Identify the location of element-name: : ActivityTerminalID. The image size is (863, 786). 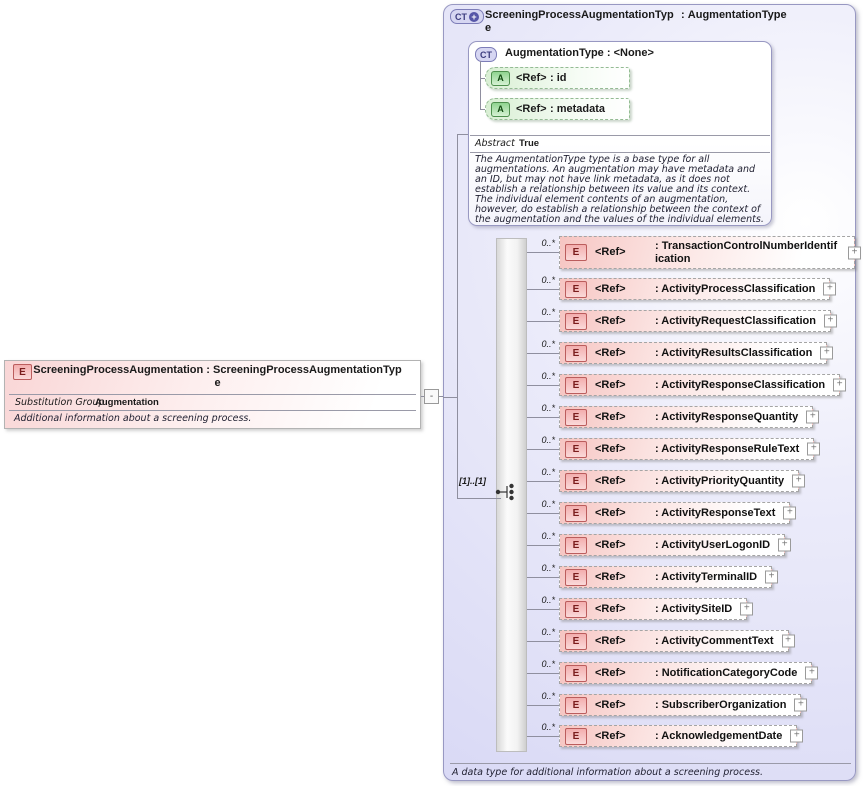
(706, 576).